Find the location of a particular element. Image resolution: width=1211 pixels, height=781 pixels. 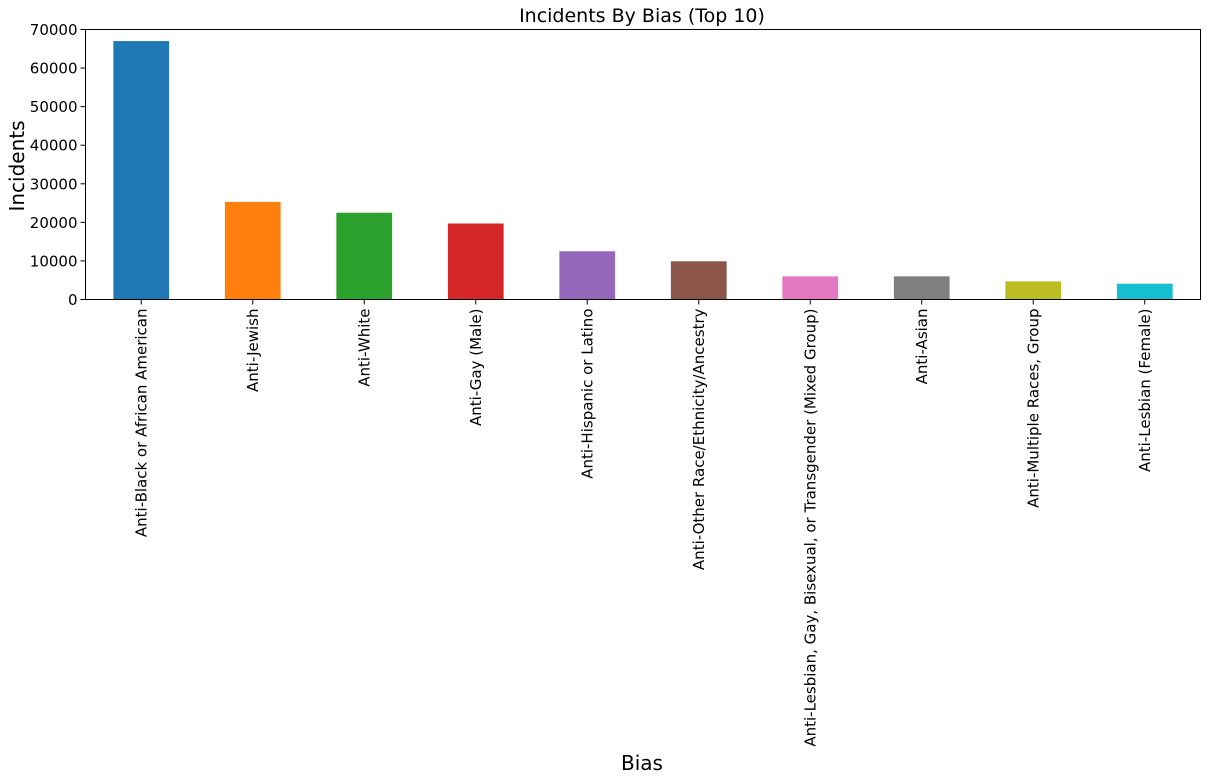

y-tick-label: 70000 is located at coordinates (54, 30).